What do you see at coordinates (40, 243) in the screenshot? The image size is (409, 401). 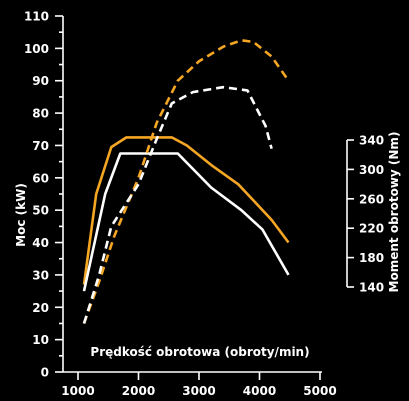 I see `y-tick-label: 40` at bounding box center [40, 243].